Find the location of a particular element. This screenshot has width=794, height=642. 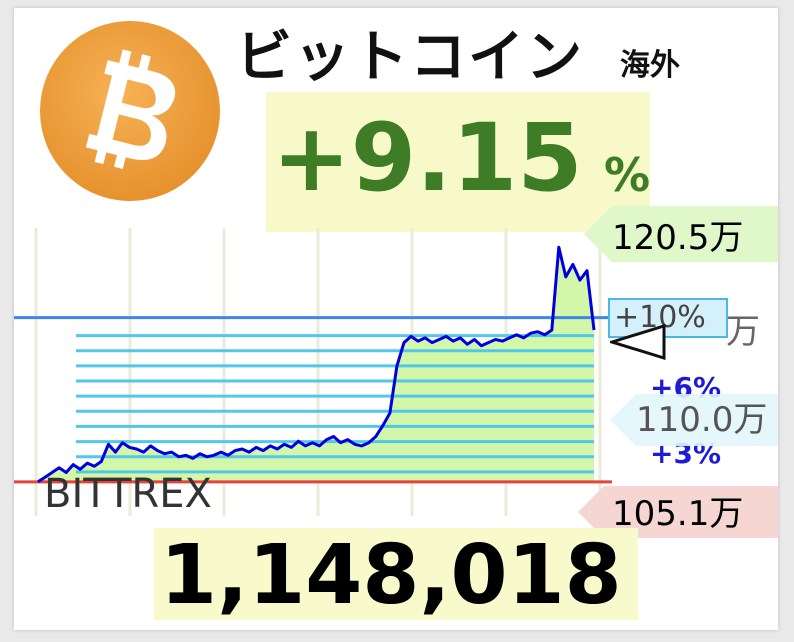

change-value: +9.15 is located at coordinates (427, 158).